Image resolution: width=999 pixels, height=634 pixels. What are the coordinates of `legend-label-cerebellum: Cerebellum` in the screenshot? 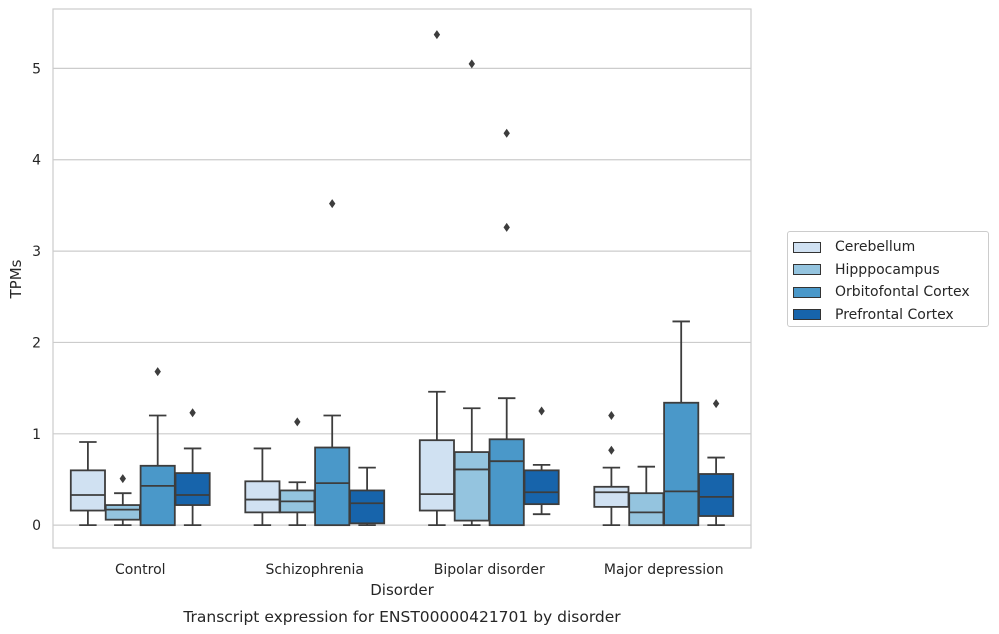 It's located at (875, 247).